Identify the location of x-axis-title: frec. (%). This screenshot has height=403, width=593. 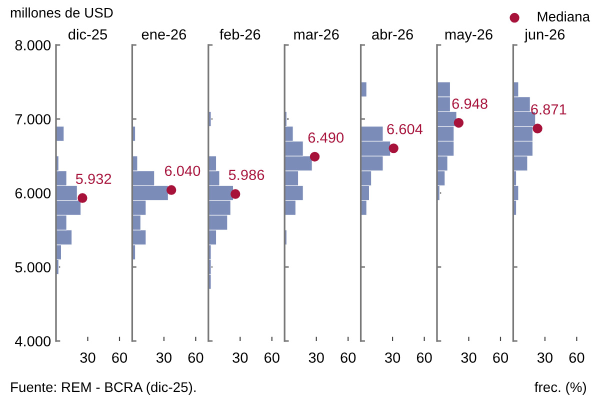
(560, 388).